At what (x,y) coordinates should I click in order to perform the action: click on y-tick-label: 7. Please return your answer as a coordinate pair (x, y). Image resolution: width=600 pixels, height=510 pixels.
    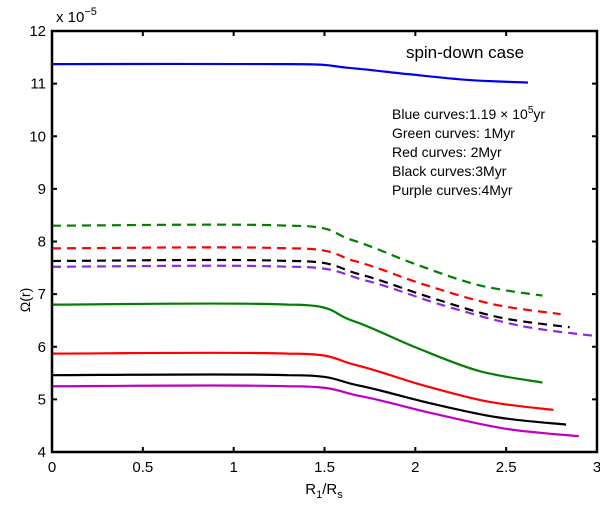
    Looking at the image, I should click on (42, 294).